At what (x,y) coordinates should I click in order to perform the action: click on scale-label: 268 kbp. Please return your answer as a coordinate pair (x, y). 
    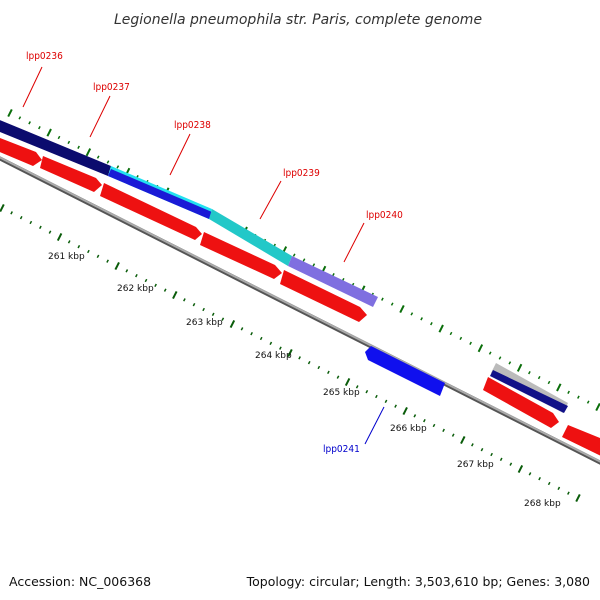
    Looking at the image, I should click on (542, 504).